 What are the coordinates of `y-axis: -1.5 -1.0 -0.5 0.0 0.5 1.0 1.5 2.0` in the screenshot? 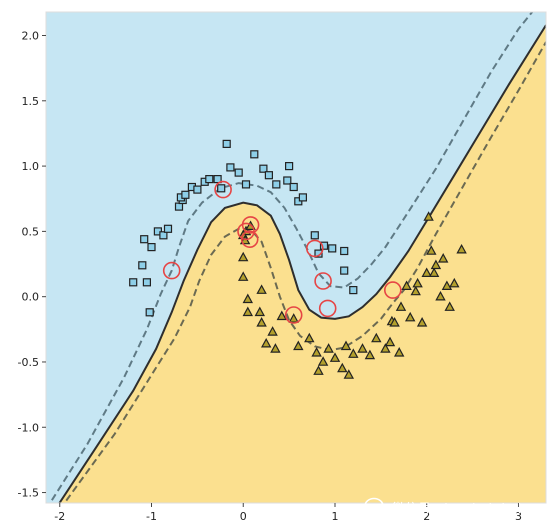 It's located at (32, 265).